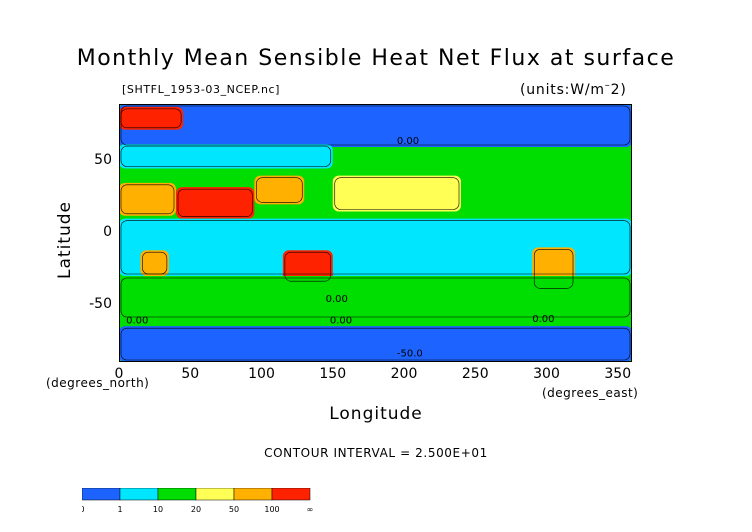  I want to click on colorbar: 0 1 10 20 50 100 ∞, so click(198, 501).